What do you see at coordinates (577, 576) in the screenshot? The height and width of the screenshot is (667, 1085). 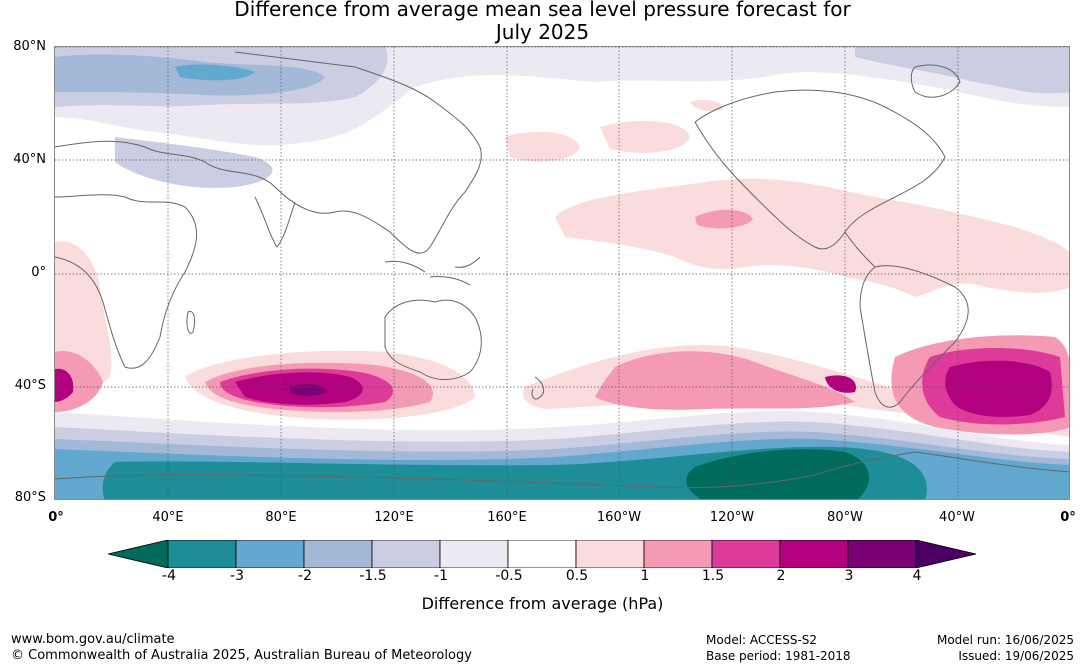 I see `colorbar-tick: 0.5` at bounding box center [577, 576].